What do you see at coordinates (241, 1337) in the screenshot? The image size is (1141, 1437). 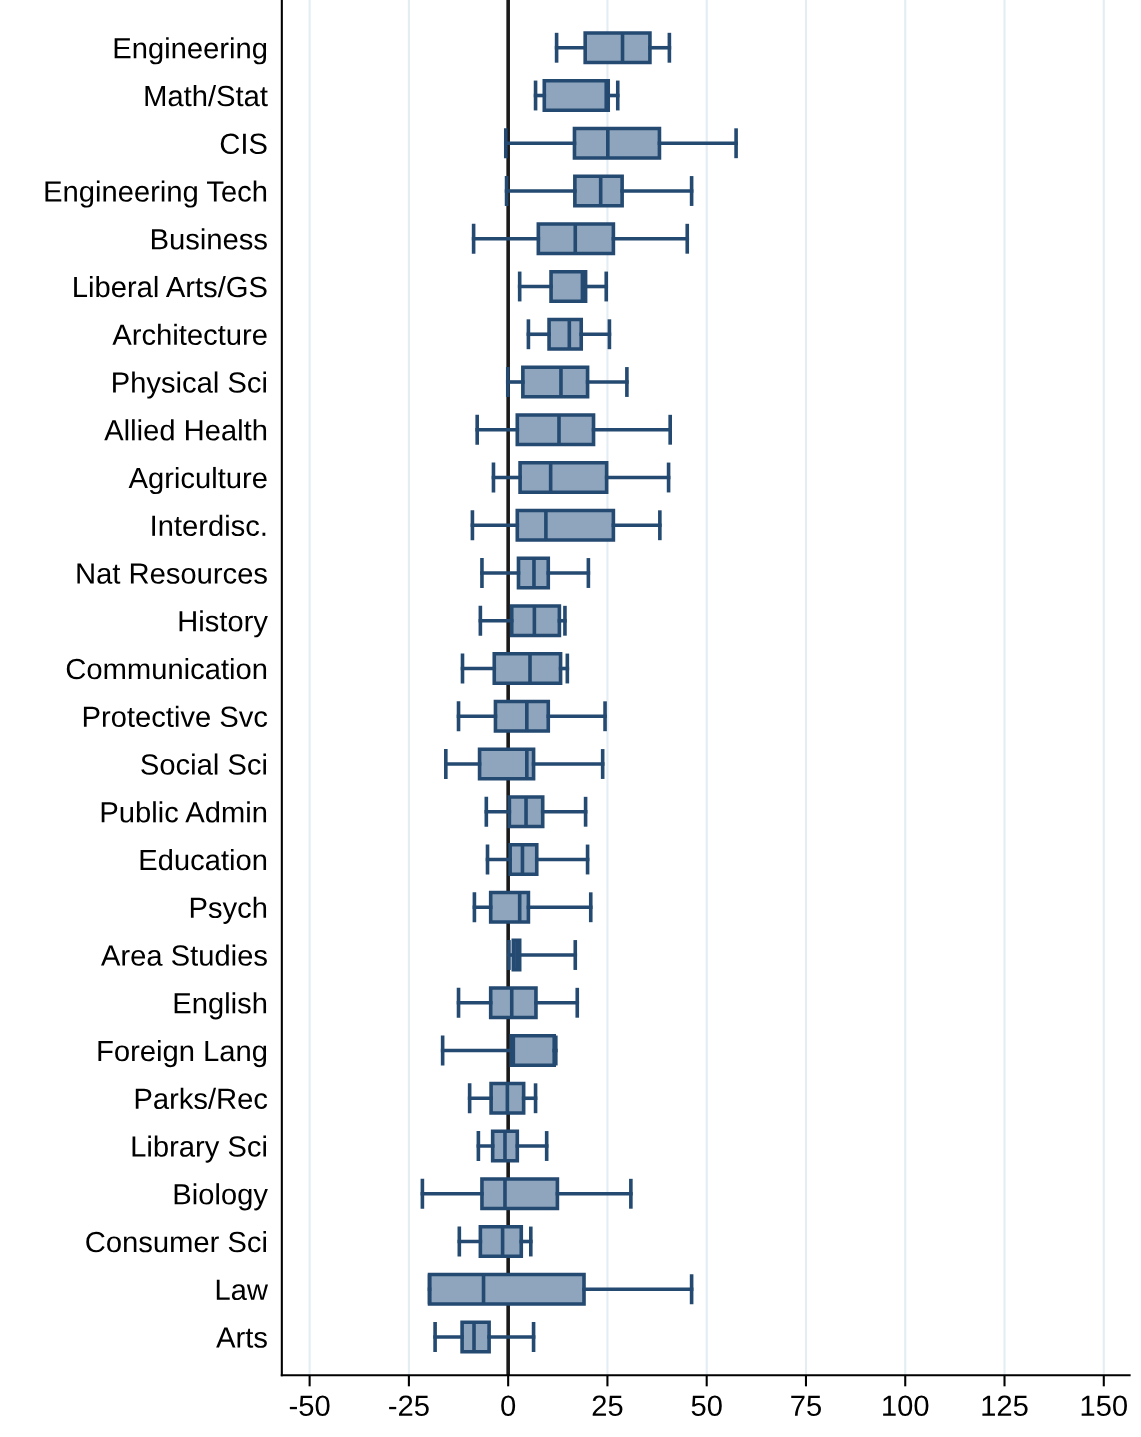 I see `y-tick-label: Arts` at bounding box center [241, 1337].